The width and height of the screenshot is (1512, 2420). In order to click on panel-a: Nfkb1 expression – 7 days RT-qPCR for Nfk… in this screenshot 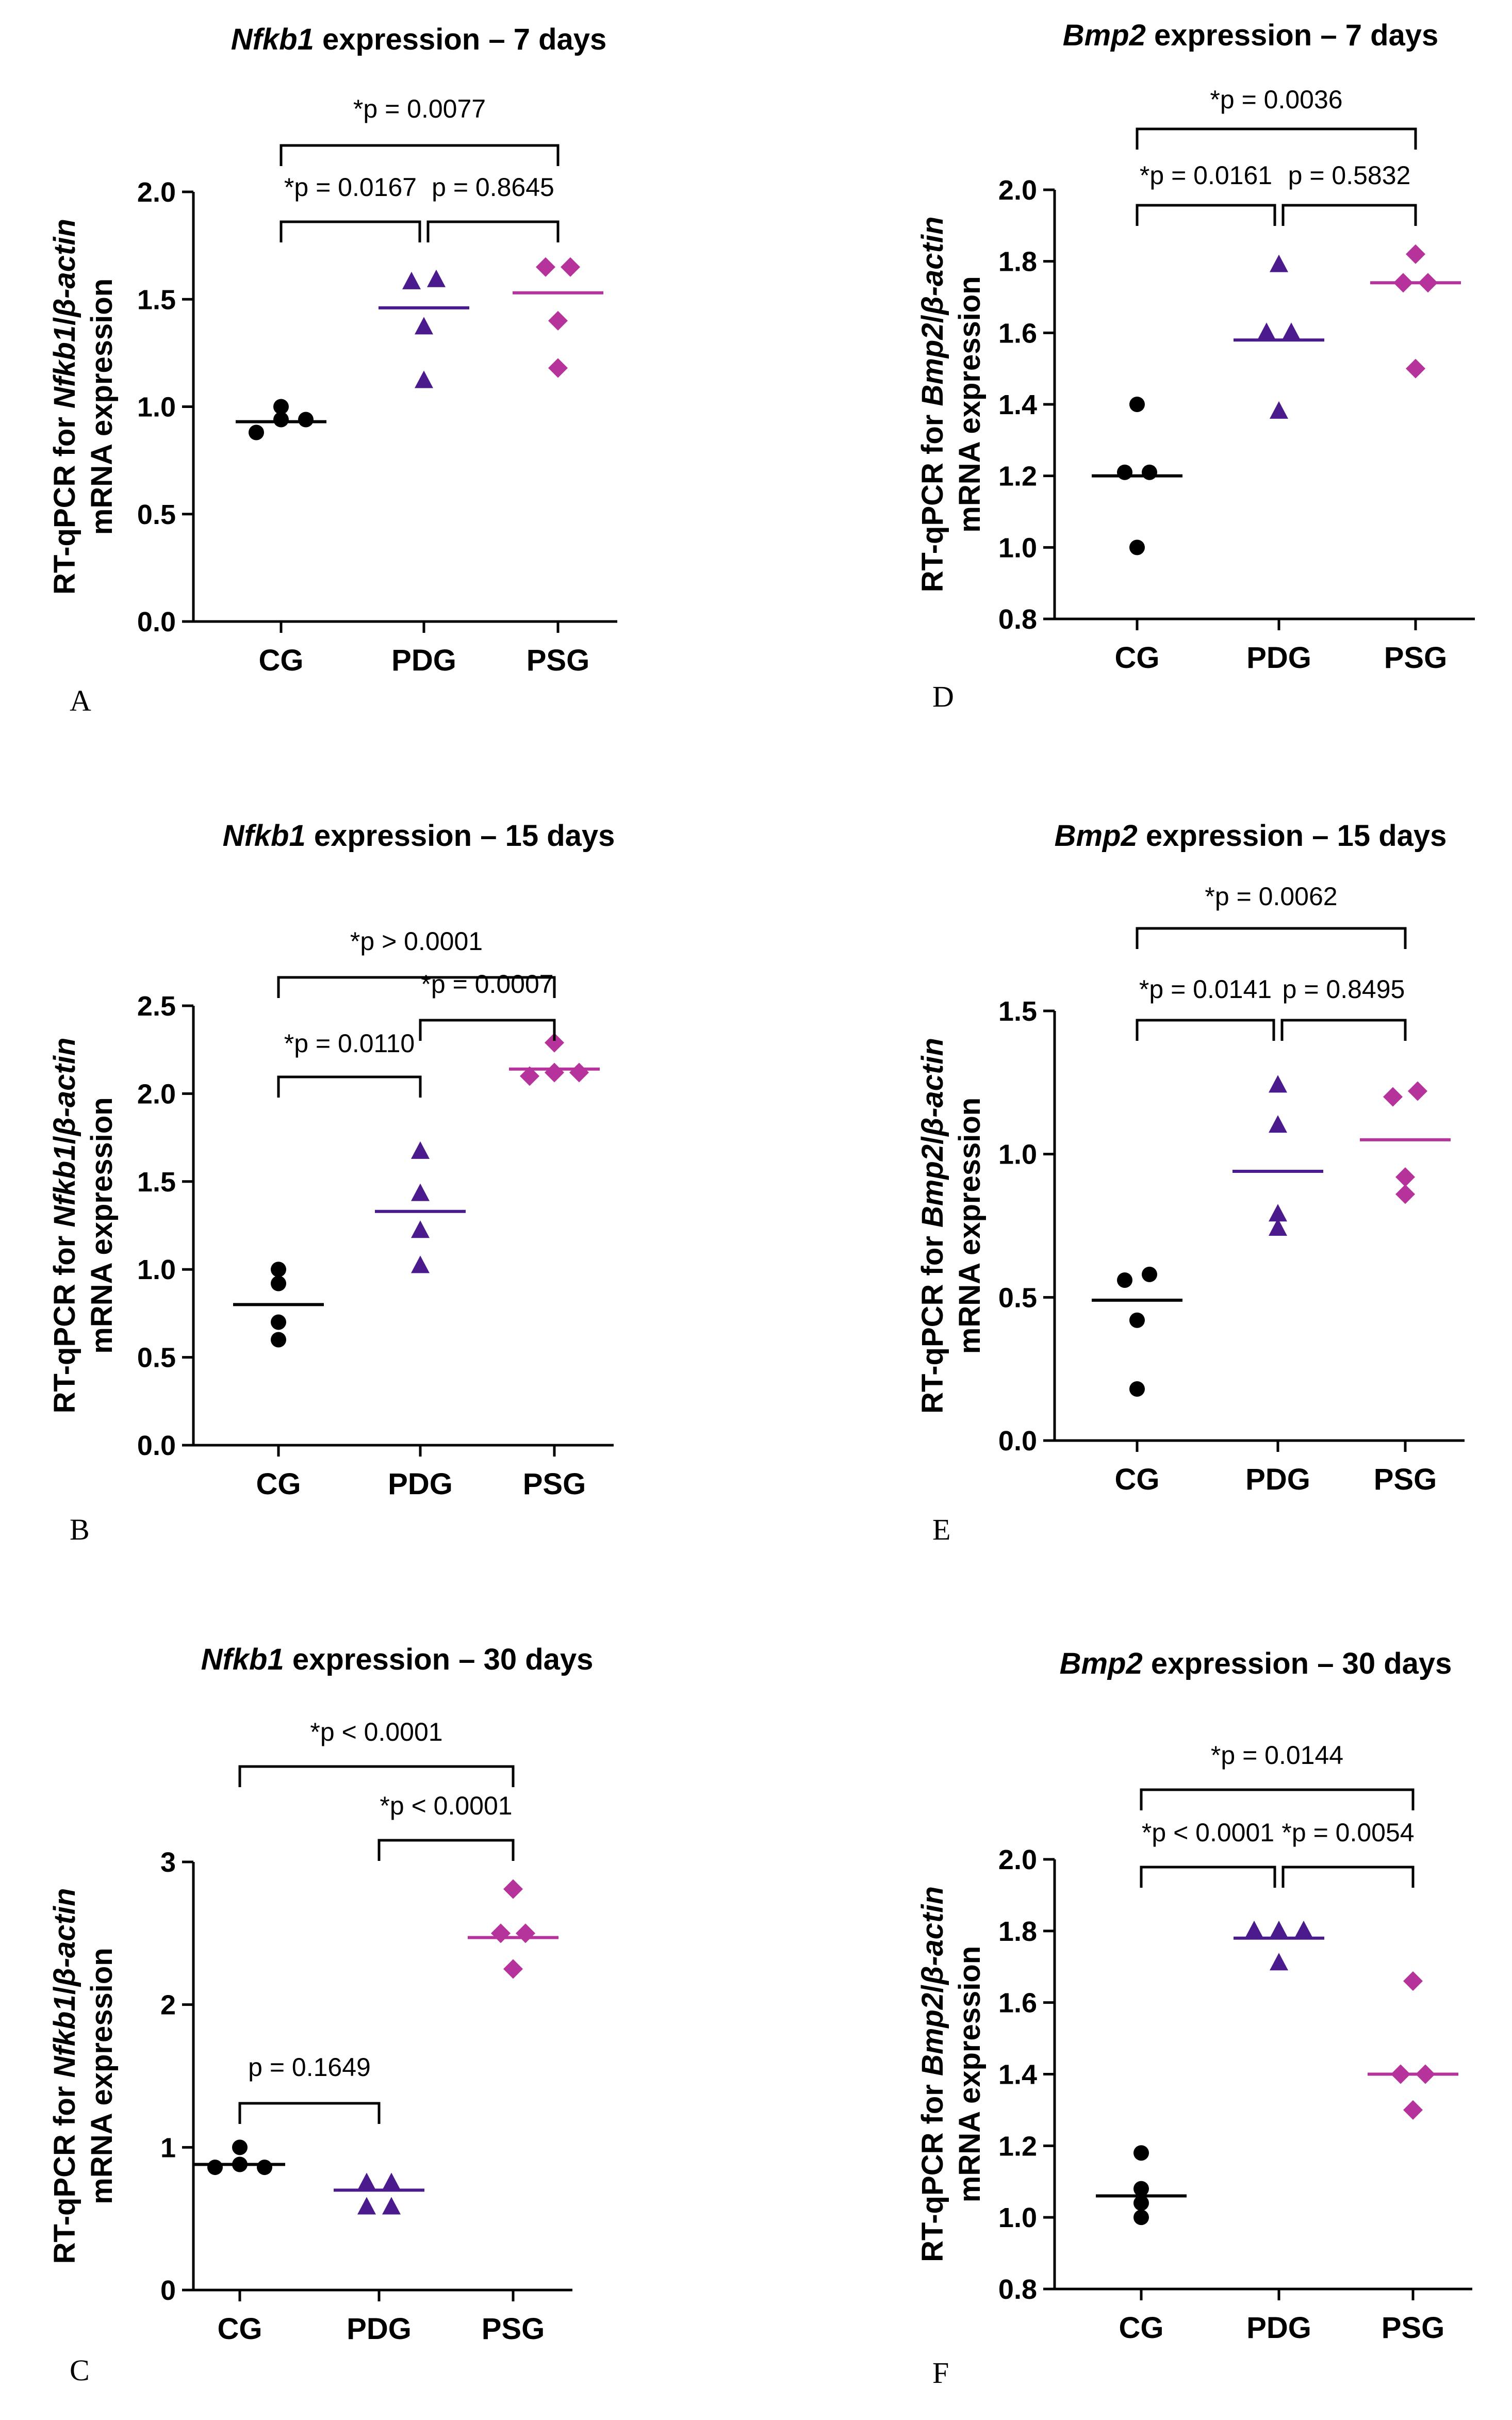, I will do `click(332, 370)`.